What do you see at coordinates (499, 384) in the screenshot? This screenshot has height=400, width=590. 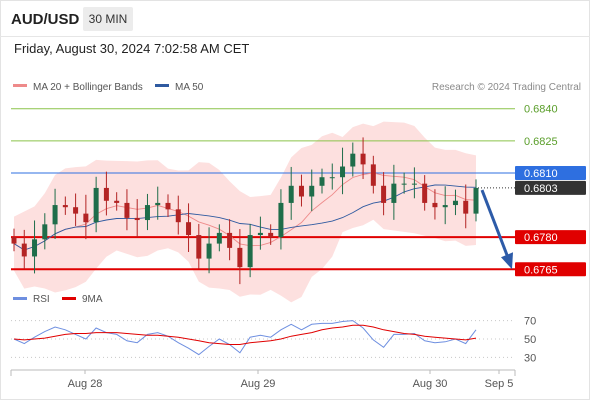 I see `time-tick-label: Sep 5` at bounding box center [499, 384].